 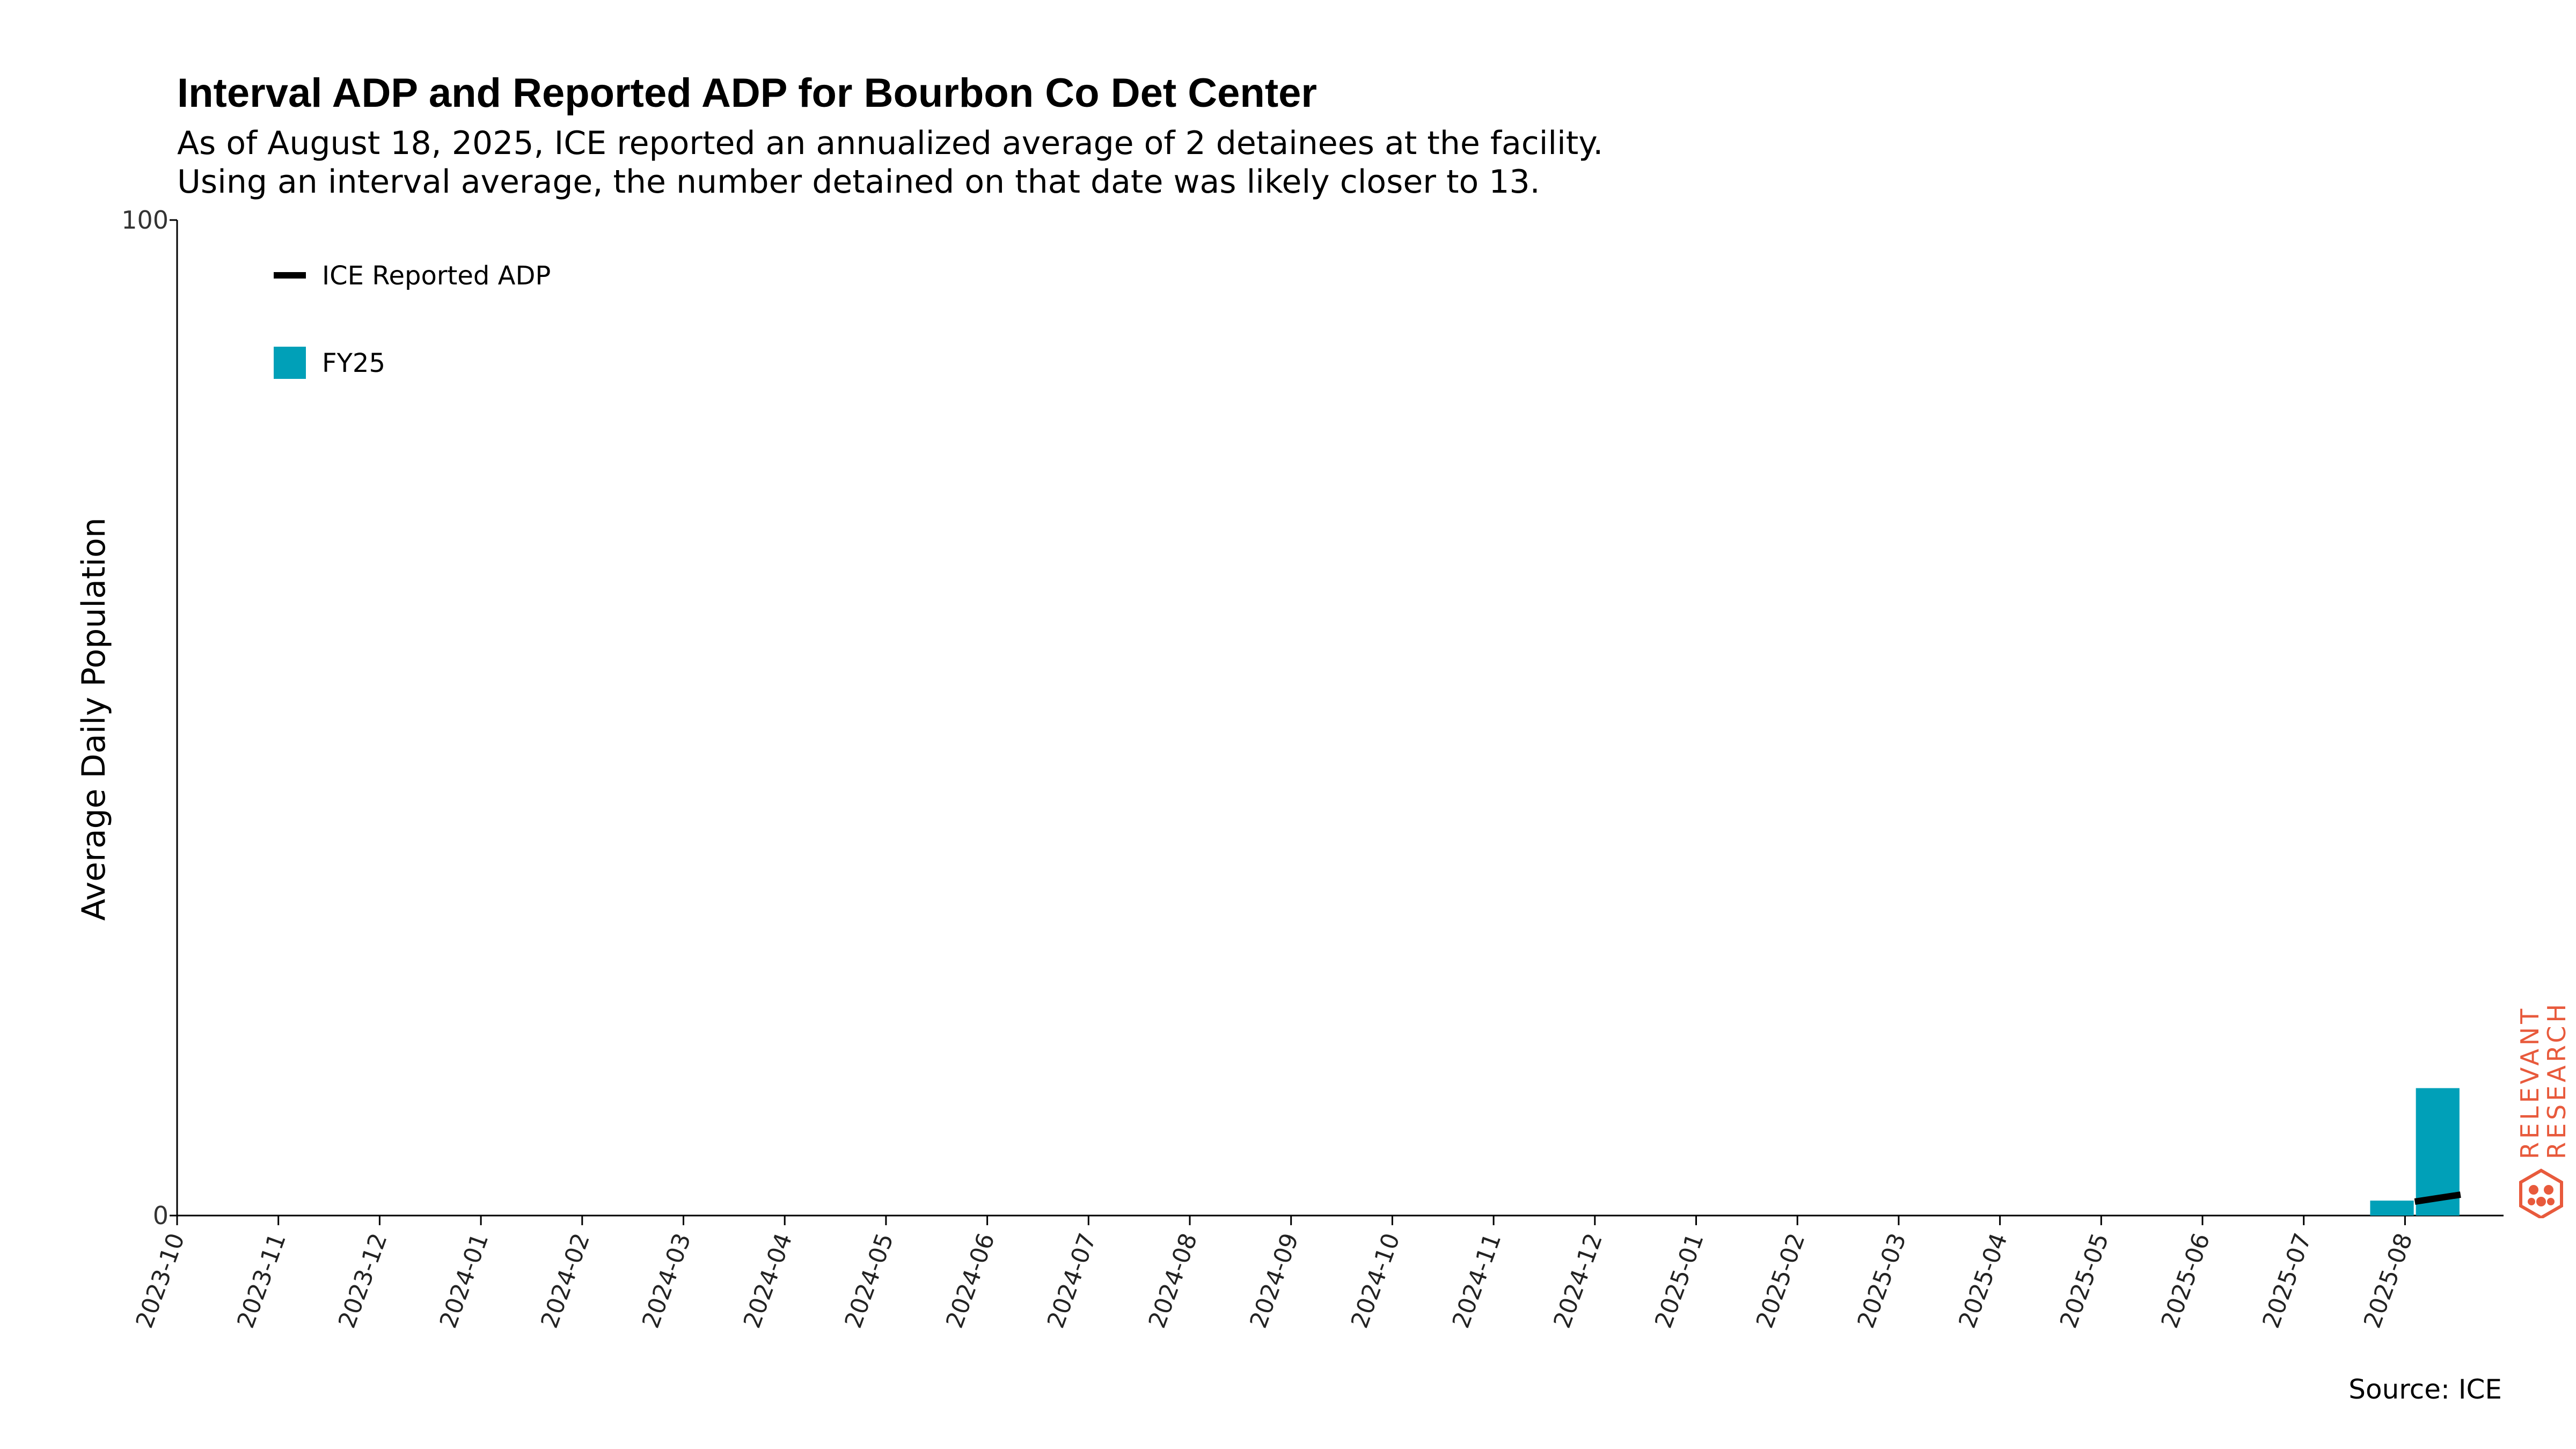 I want to click on legend-label-bar: FY25, so click(x=353, y=363).